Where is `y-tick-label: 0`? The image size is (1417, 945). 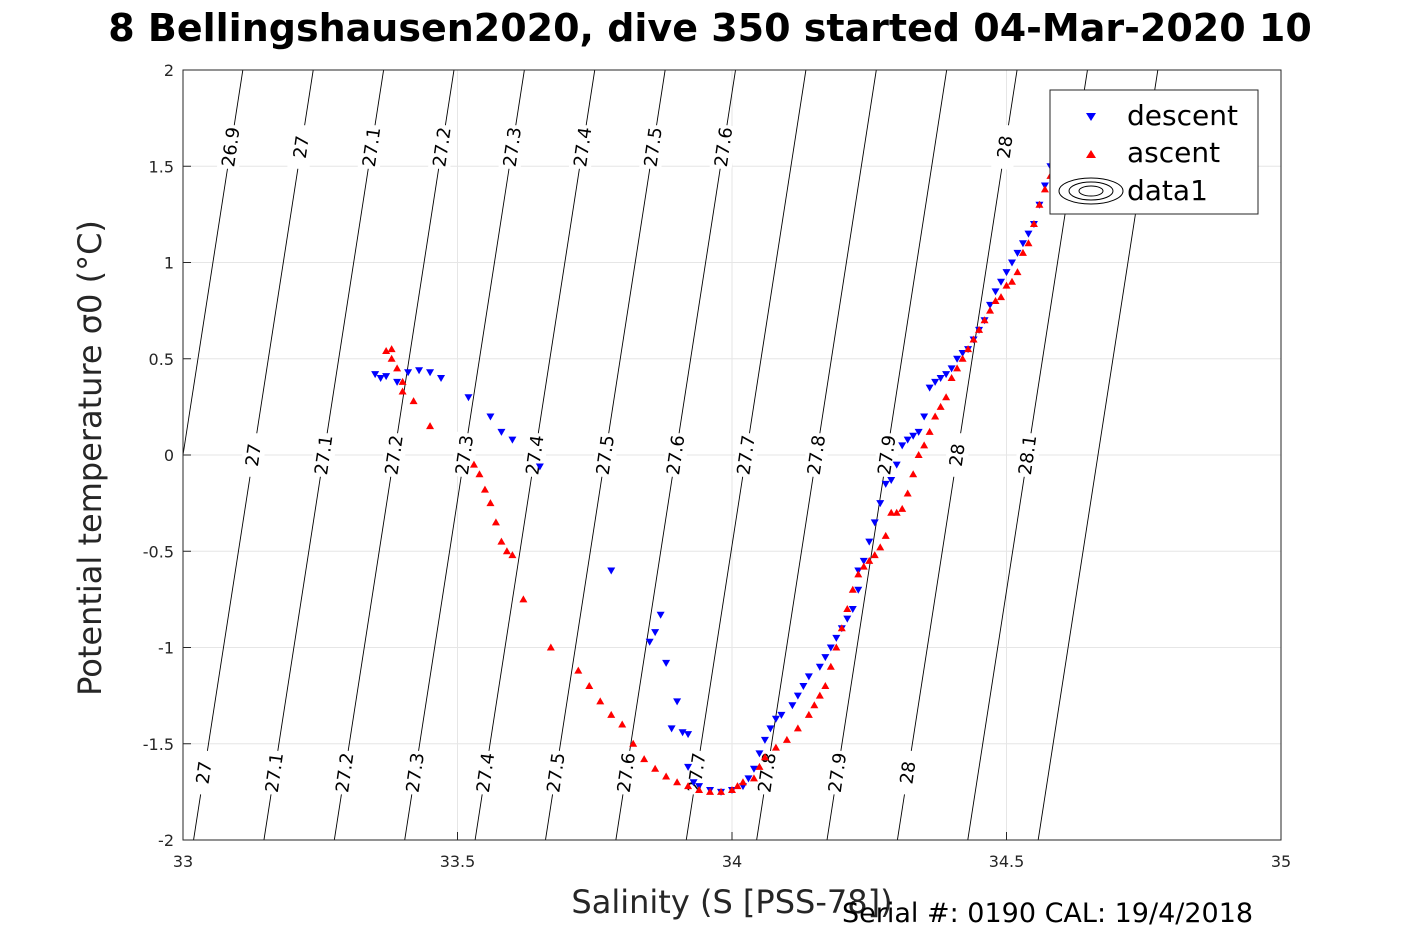
y-tick-label: 0 is located at coordinates (169, 455).